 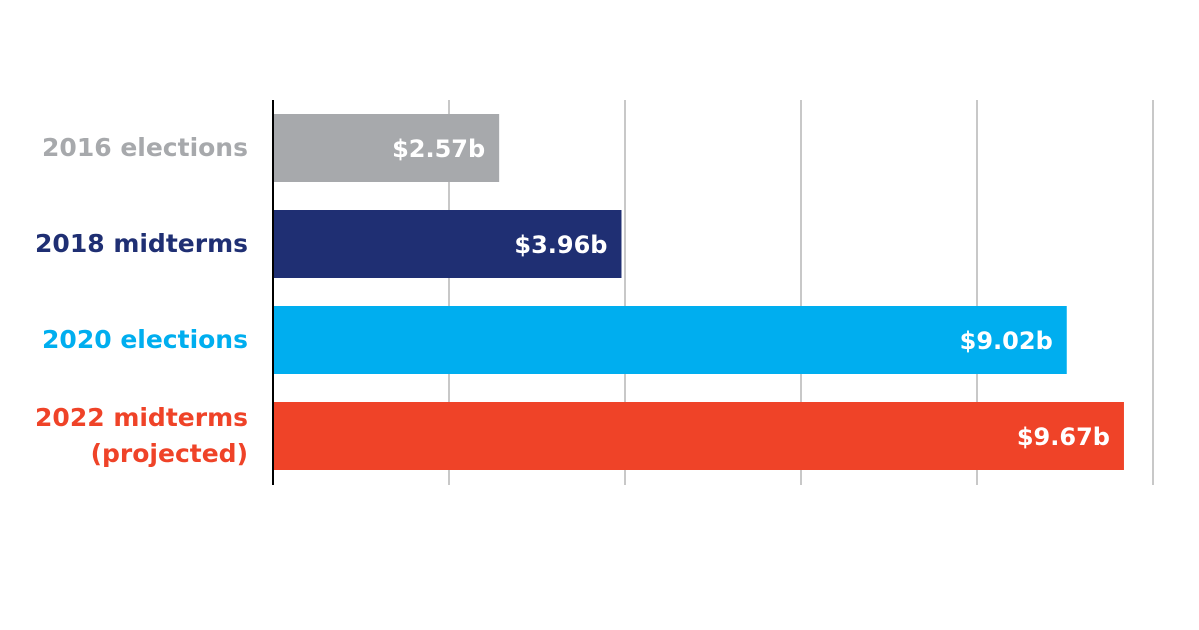 I want to click on value-label: $3.96b, so click(x=560, y=245).